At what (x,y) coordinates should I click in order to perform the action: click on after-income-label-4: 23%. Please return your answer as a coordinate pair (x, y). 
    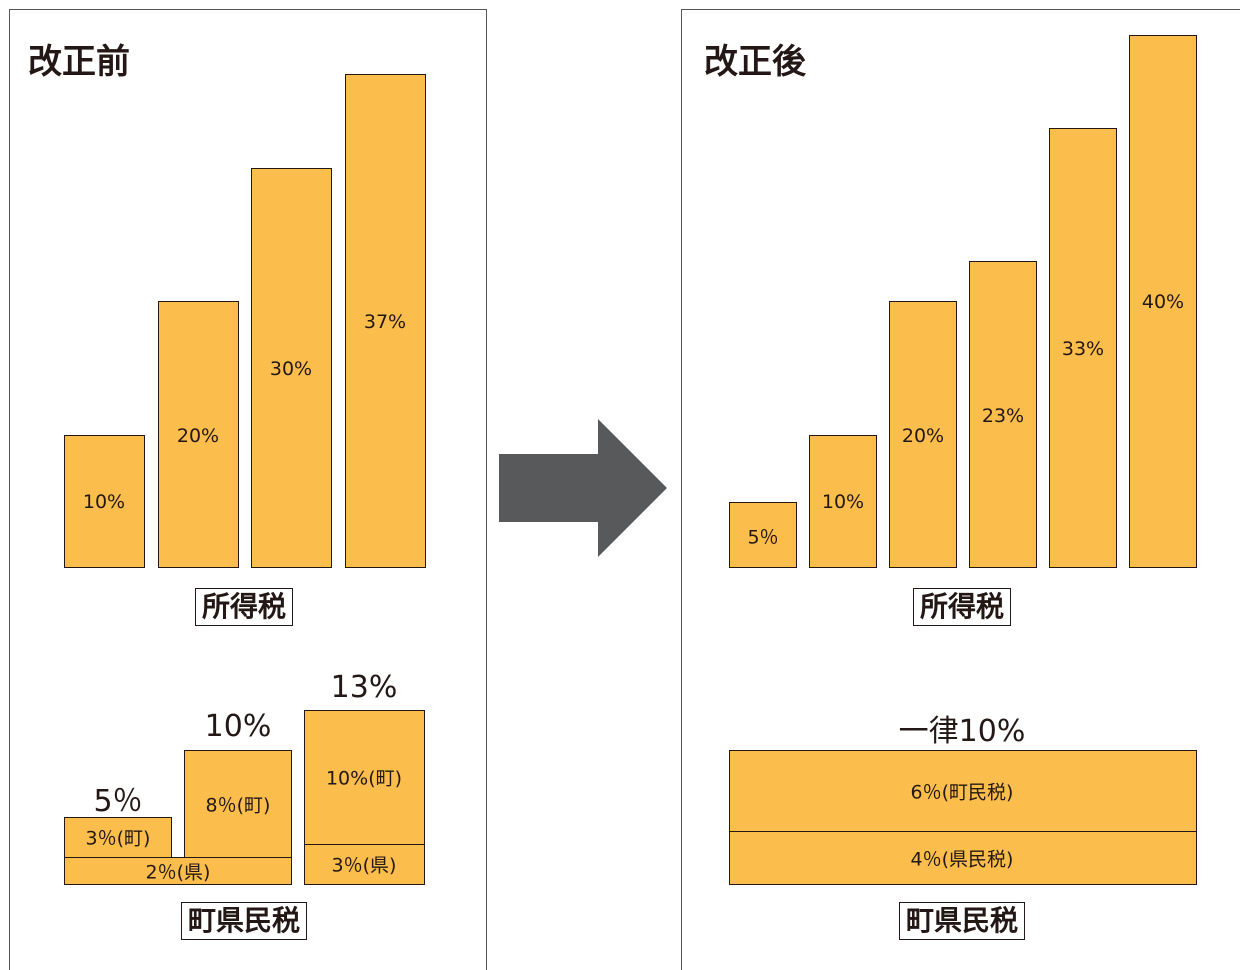
    Looking at the image, I should click on (1003, 416).